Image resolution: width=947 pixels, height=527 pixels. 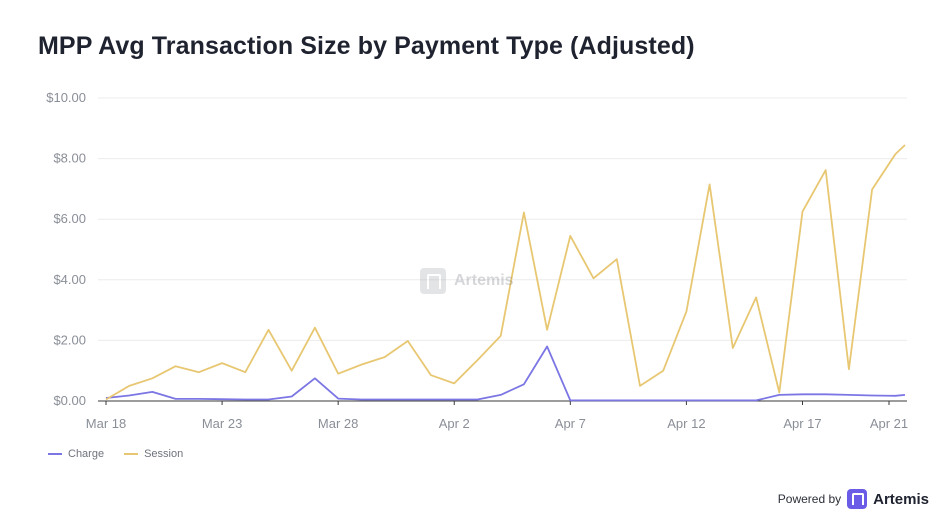 I want to click on powered-by-footer: Powered by Artemis, so click(x=853, y=499).